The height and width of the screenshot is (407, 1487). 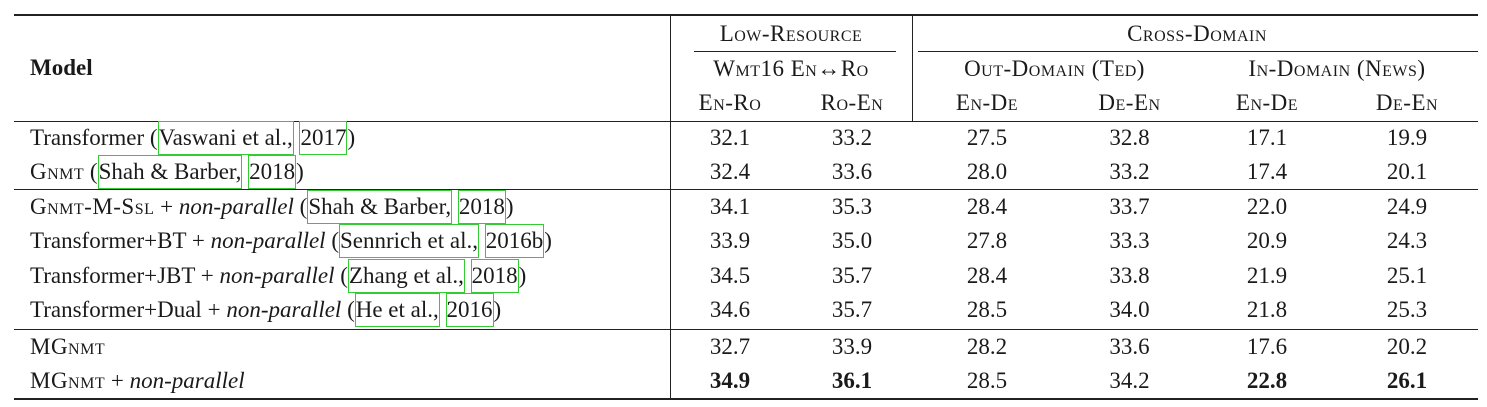 What do you see at coordinates (730, 102) in the screenshot?
I see `col-header-en-ro: En-Ro` at bounding box center [730, 102].